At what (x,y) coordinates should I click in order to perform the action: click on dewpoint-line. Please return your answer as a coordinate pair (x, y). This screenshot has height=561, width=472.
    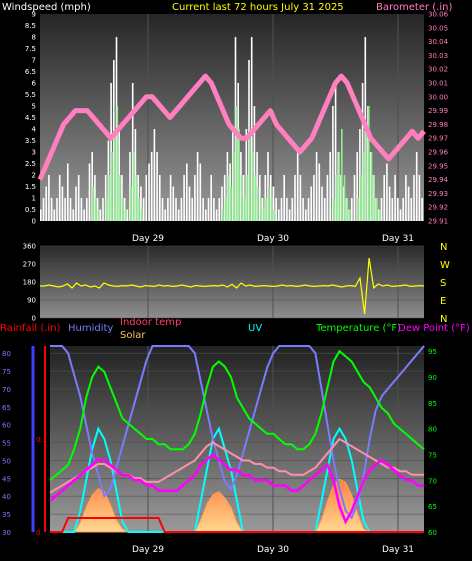
    Looking at the image, I should click on (236, 488).